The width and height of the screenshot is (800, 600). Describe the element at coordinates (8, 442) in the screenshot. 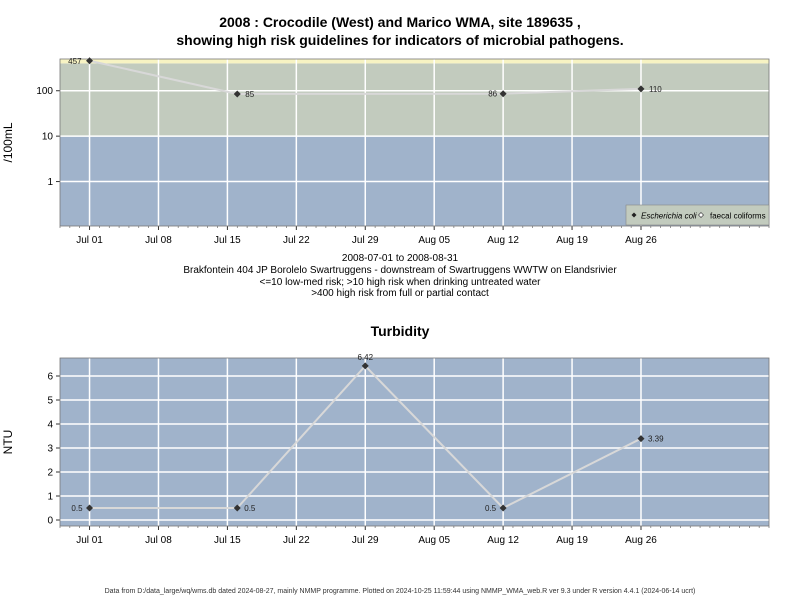

I see `panel2-y-axis-label: NTU` at that location.